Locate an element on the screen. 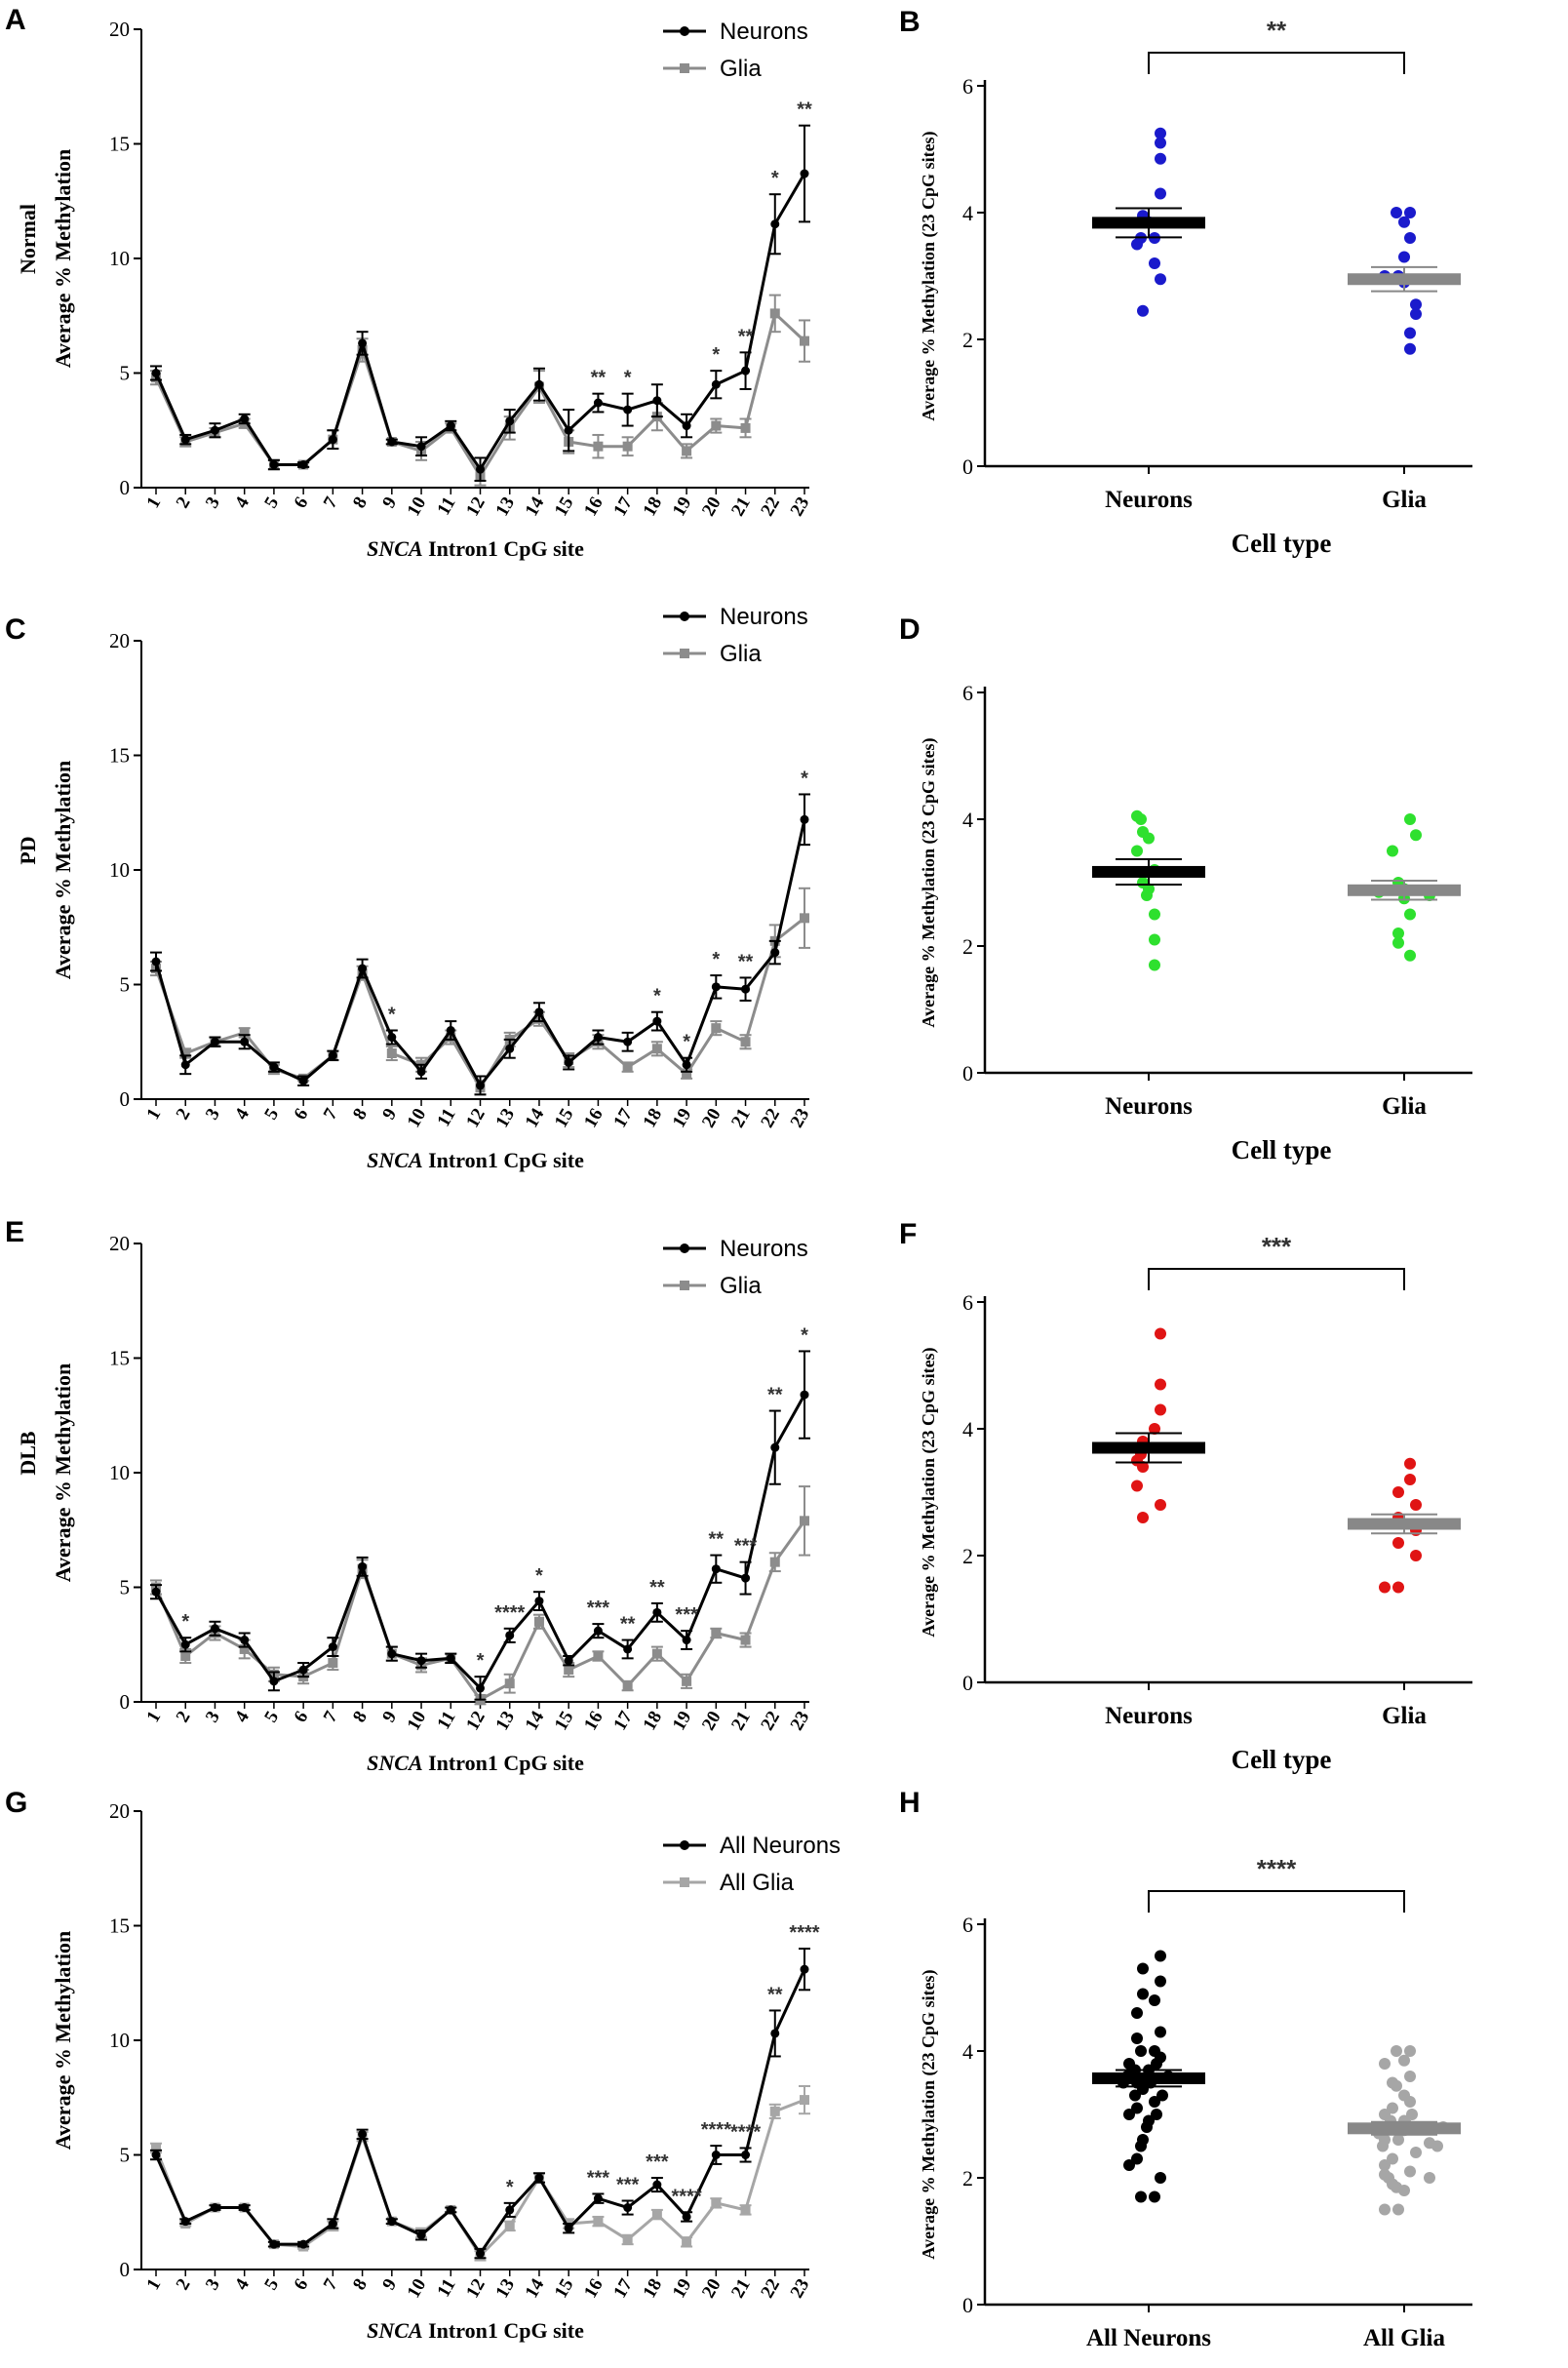  x-axis-title-gene: SNCA is located at coordinates (394, 1160).